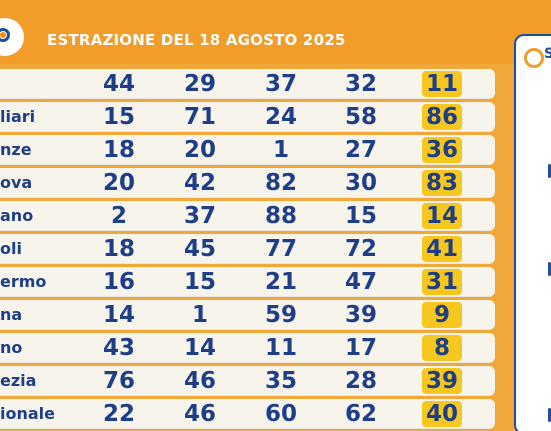 This screenshot has height=431, width=551. Describe the element at coordinates (199, 249) in the screenshot. I see `number-2: 45` at that location.